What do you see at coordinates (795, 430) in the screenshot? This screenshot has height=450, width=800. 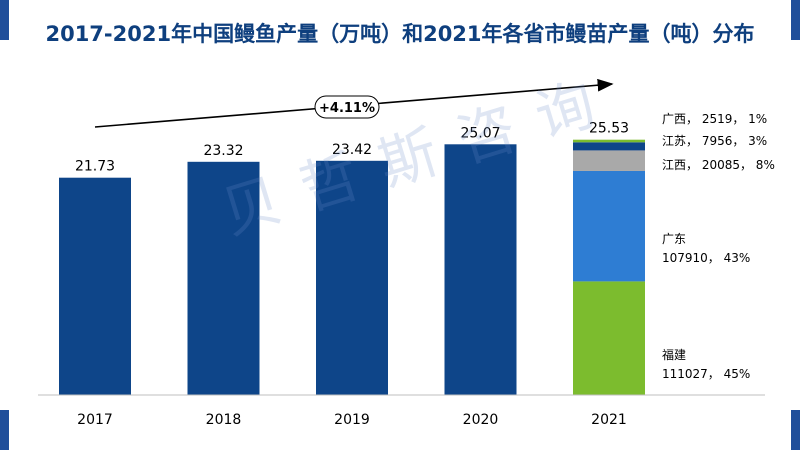 I see `corner-accent-bottom-right` at bounding box center [795, 430].